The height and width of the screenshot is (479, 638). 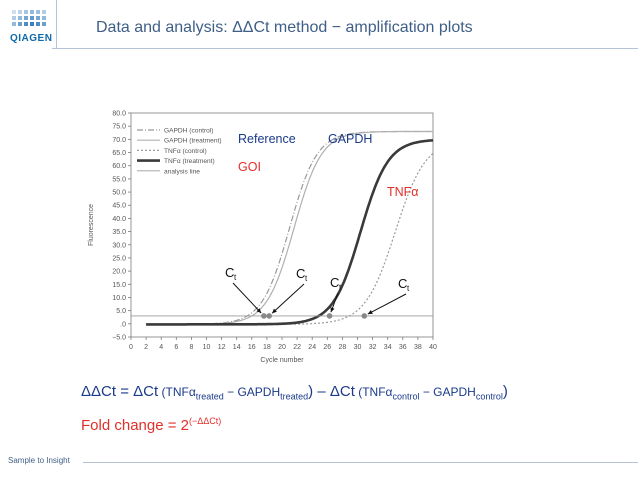 What do you see at coordinates (119, 127) in the screenshot?
I see `y-tick-label: 75.0` at bounding box center [119, 127].